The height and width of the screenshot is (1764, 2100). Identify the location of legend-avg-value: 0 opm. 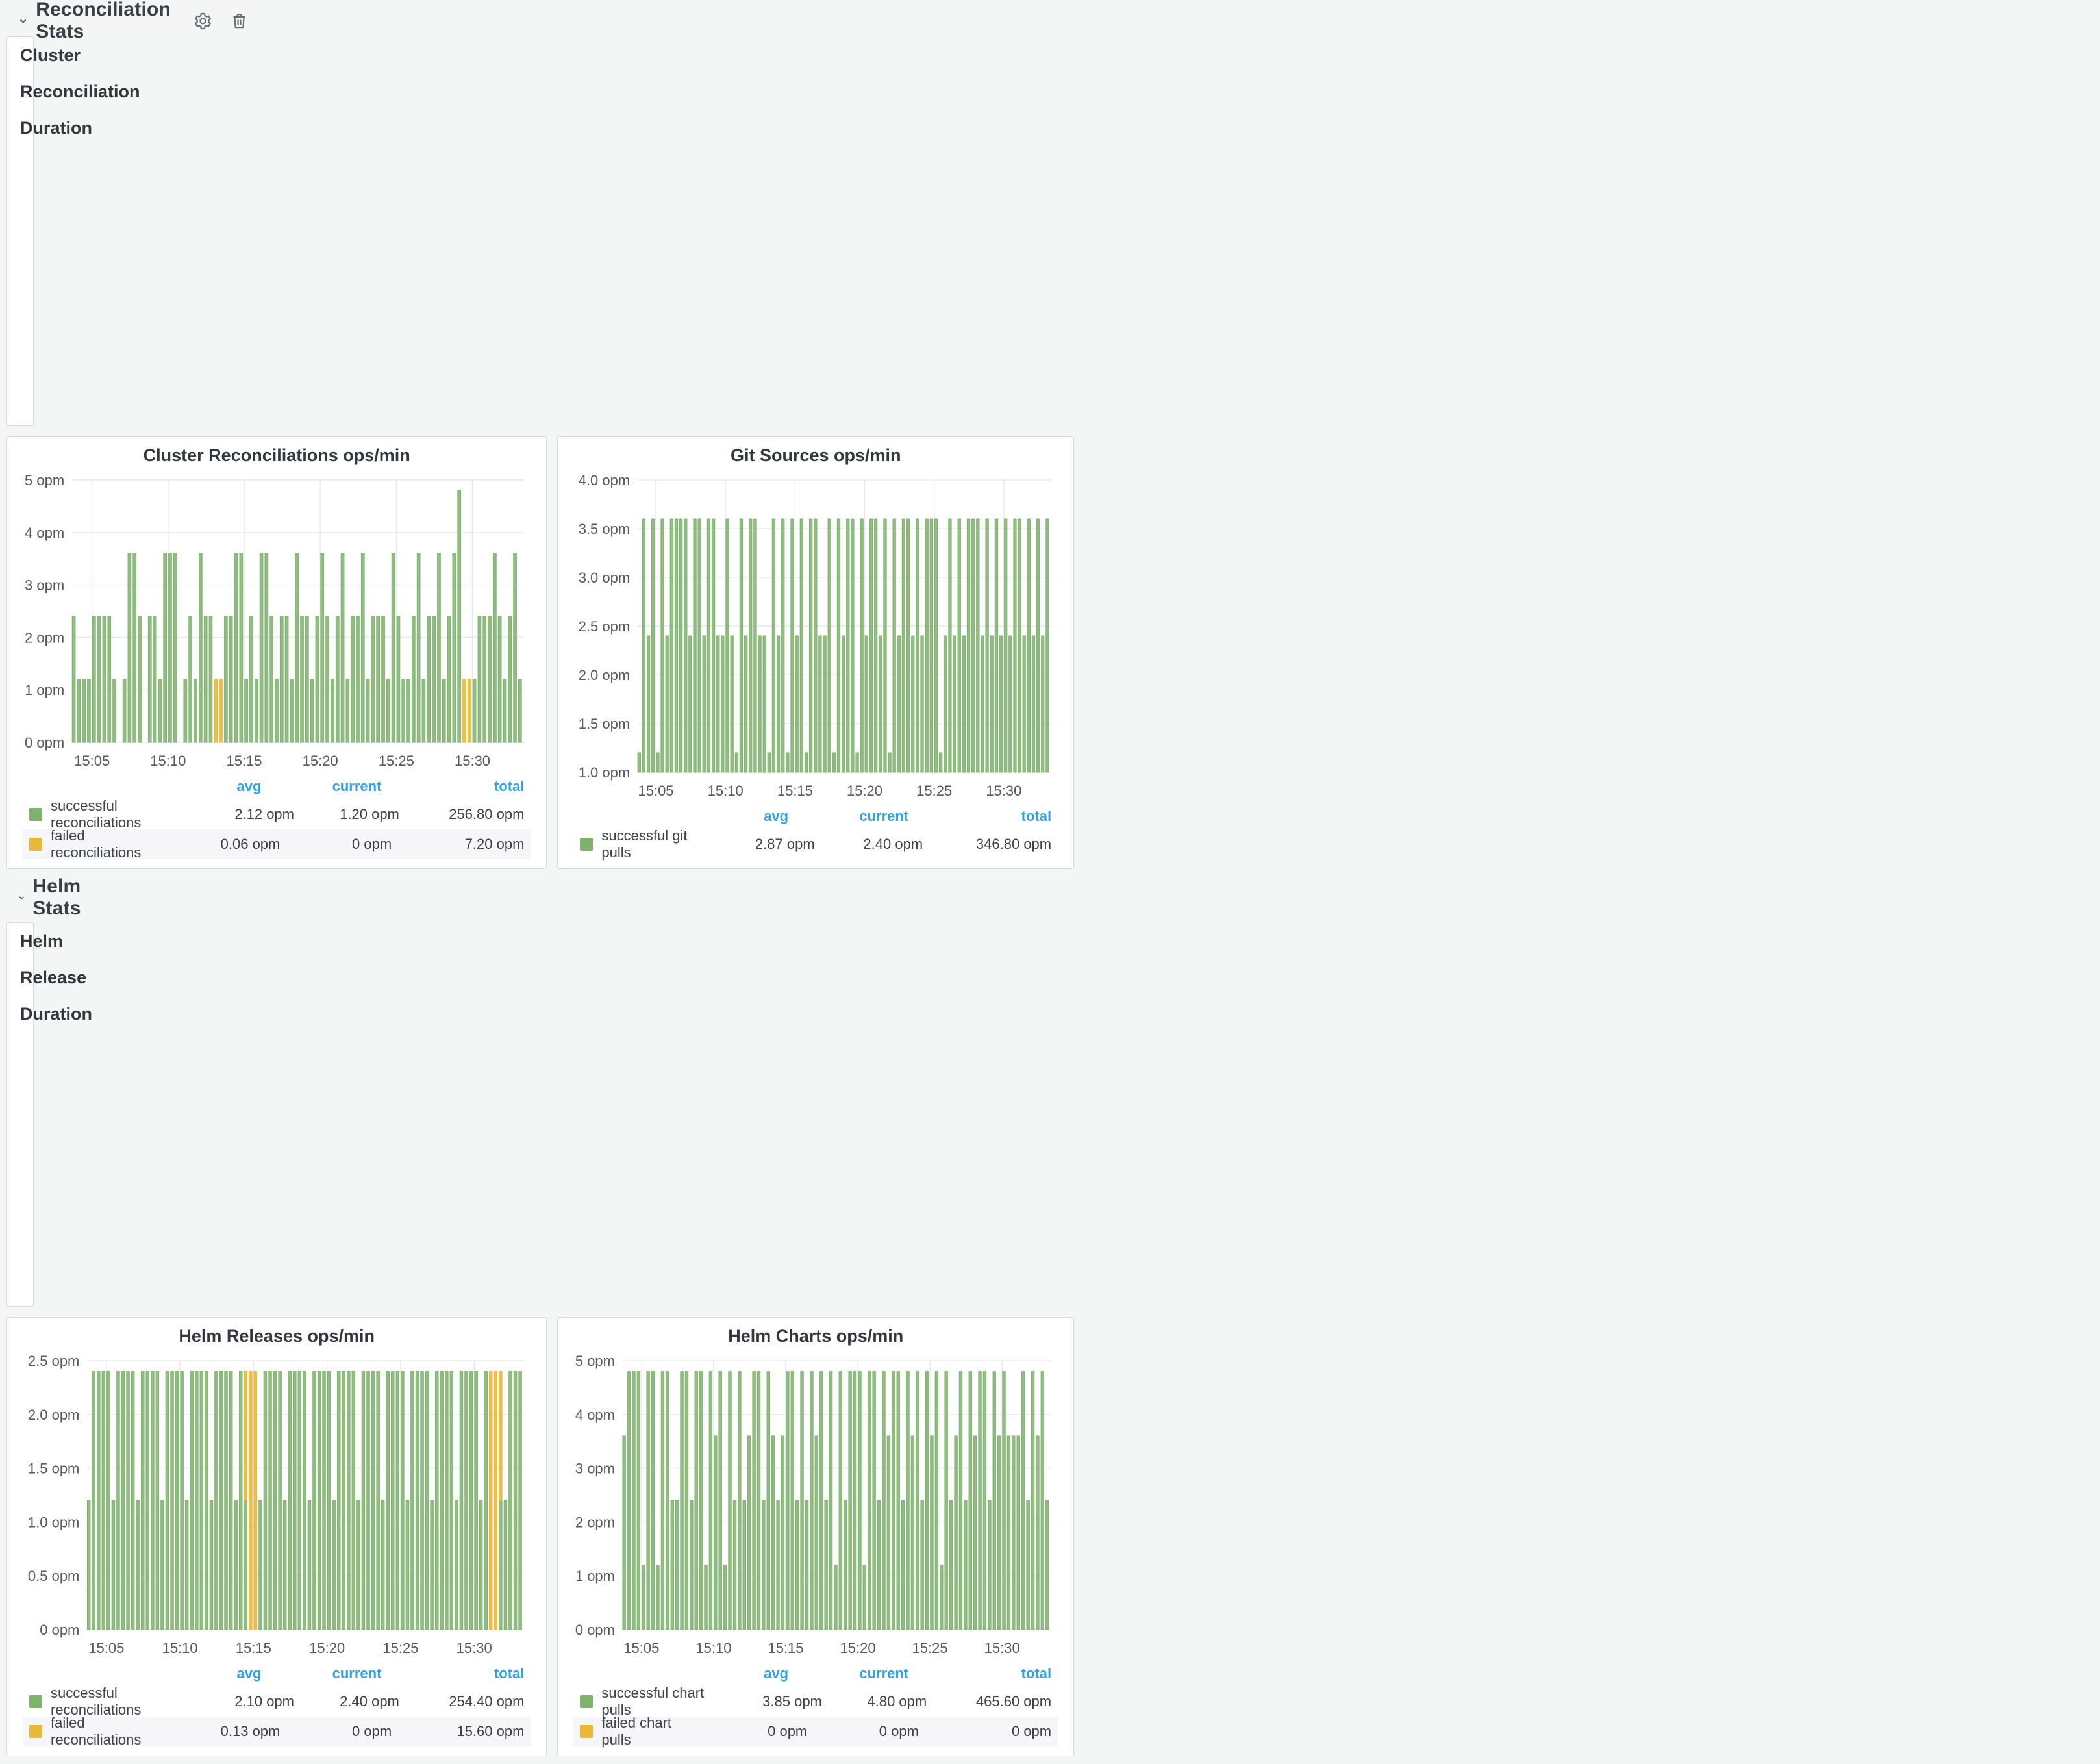
(788, 1731).